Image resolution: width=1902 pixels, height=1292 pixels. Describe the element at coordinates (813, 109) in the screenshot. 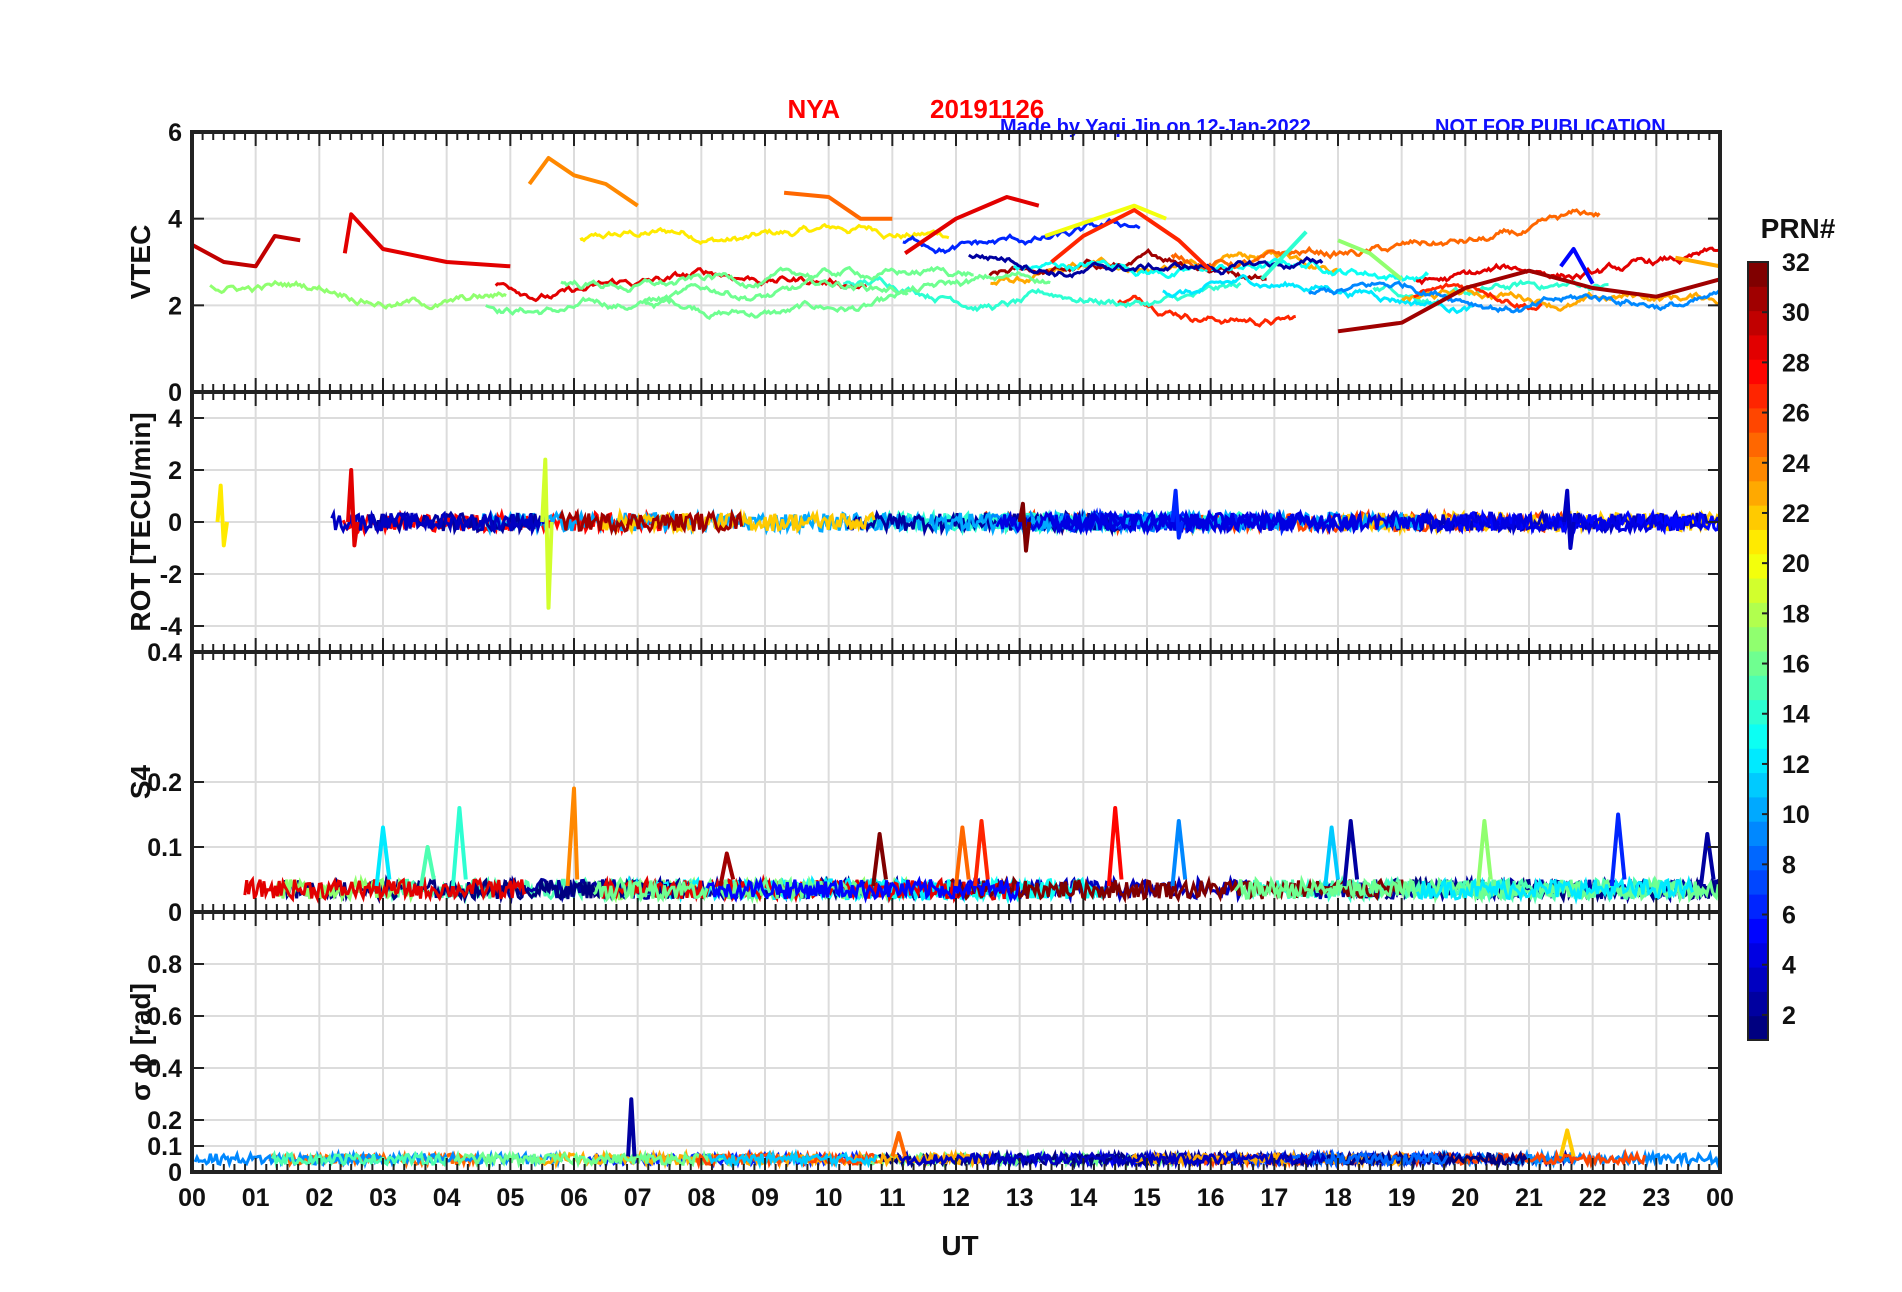

I see `title-station: NYA` at that location.